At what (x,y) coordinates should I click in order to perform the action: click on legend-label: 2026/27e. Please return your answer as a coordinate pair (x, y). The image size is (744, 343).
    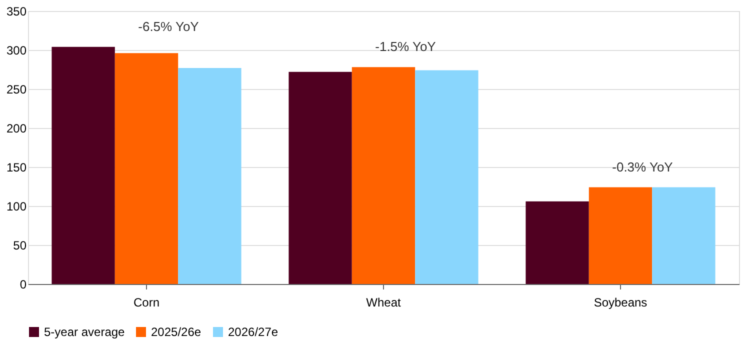
    Looking at the image, I should click on (253, 332).